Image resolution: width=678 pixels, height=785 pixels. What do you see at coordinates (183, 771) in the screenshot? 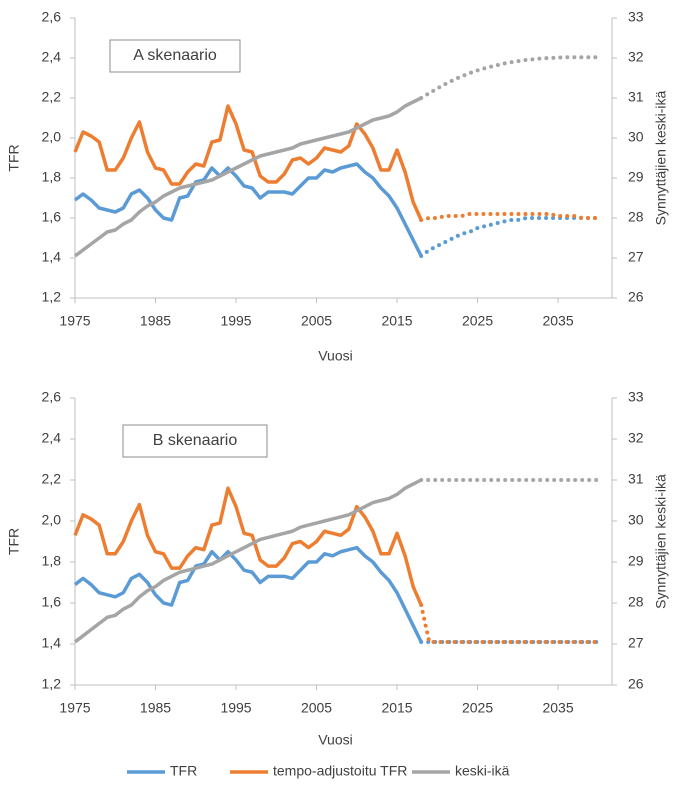
I see `legend-label: TFR` at bounding box center [183, 771].